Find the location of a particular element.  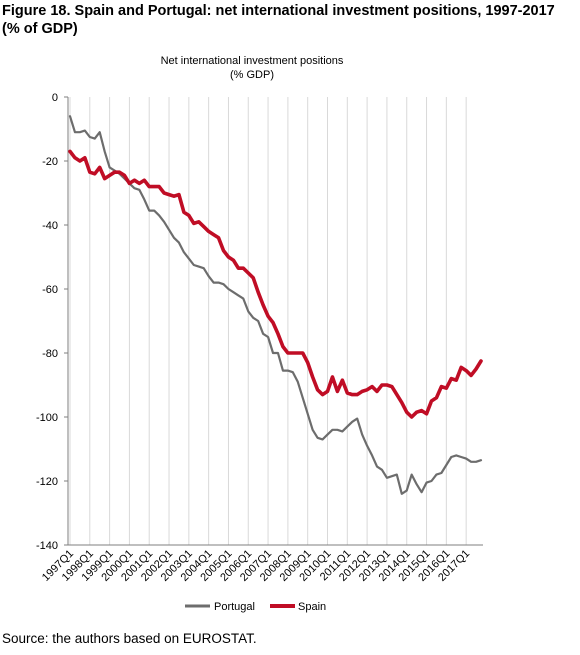

y-tick-label: -20 is located at coordinates (50, 162).